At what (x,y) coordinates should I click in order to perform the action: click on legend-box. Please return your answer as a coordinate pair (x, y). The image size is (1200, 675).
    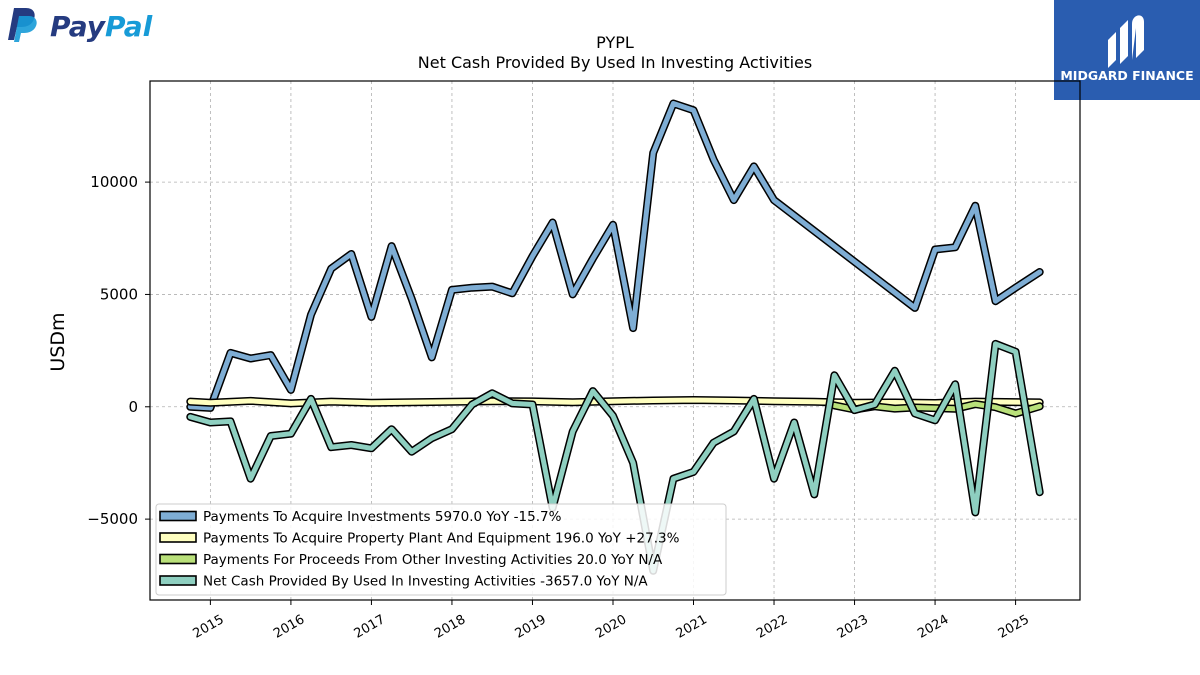
    Looking at the image, I should click on (441, 549).